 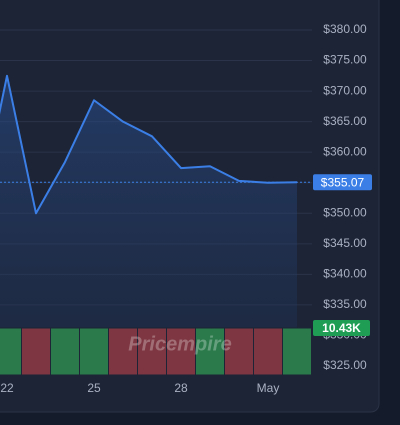 I want to click on volume-label-box, so click(x=341, y=328).